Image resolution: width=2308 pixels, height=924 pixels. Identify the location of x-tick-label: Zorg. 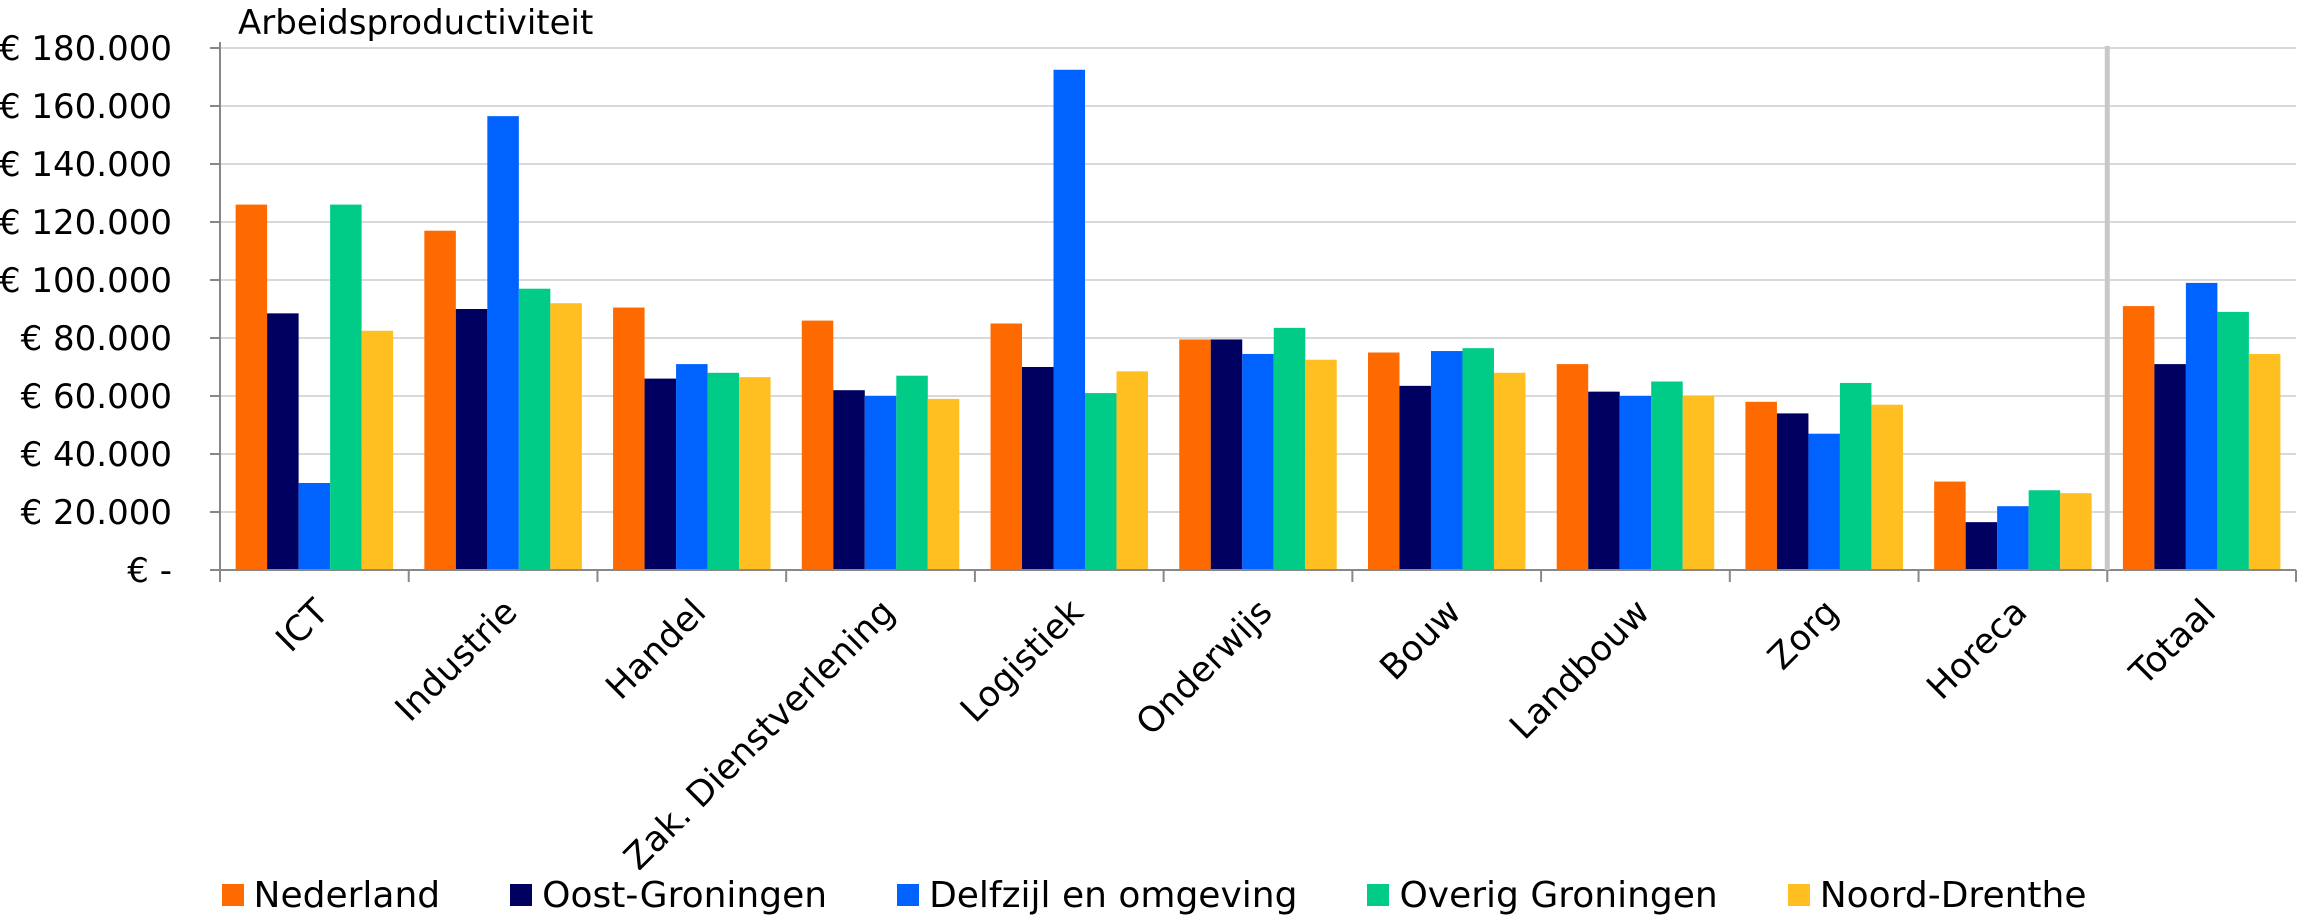
(1804, 635).